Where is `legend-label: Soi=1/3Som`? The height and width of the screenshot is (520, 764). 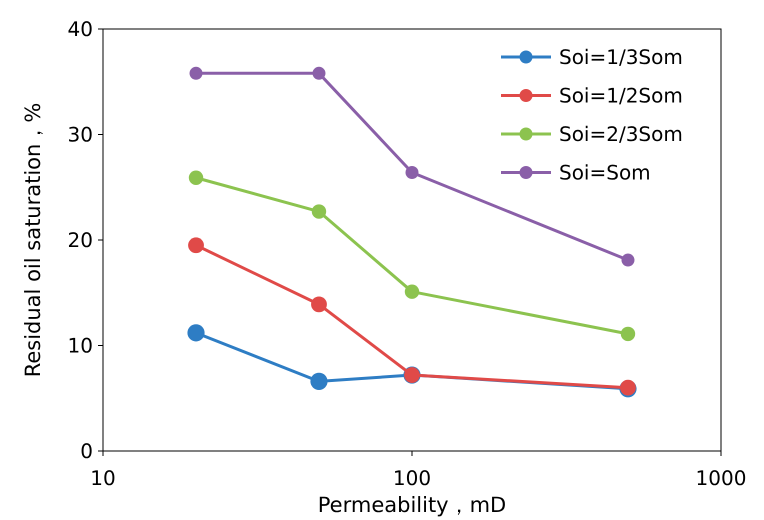
legend-label: Soi=1/3Som is located at coordinates (621, 57).